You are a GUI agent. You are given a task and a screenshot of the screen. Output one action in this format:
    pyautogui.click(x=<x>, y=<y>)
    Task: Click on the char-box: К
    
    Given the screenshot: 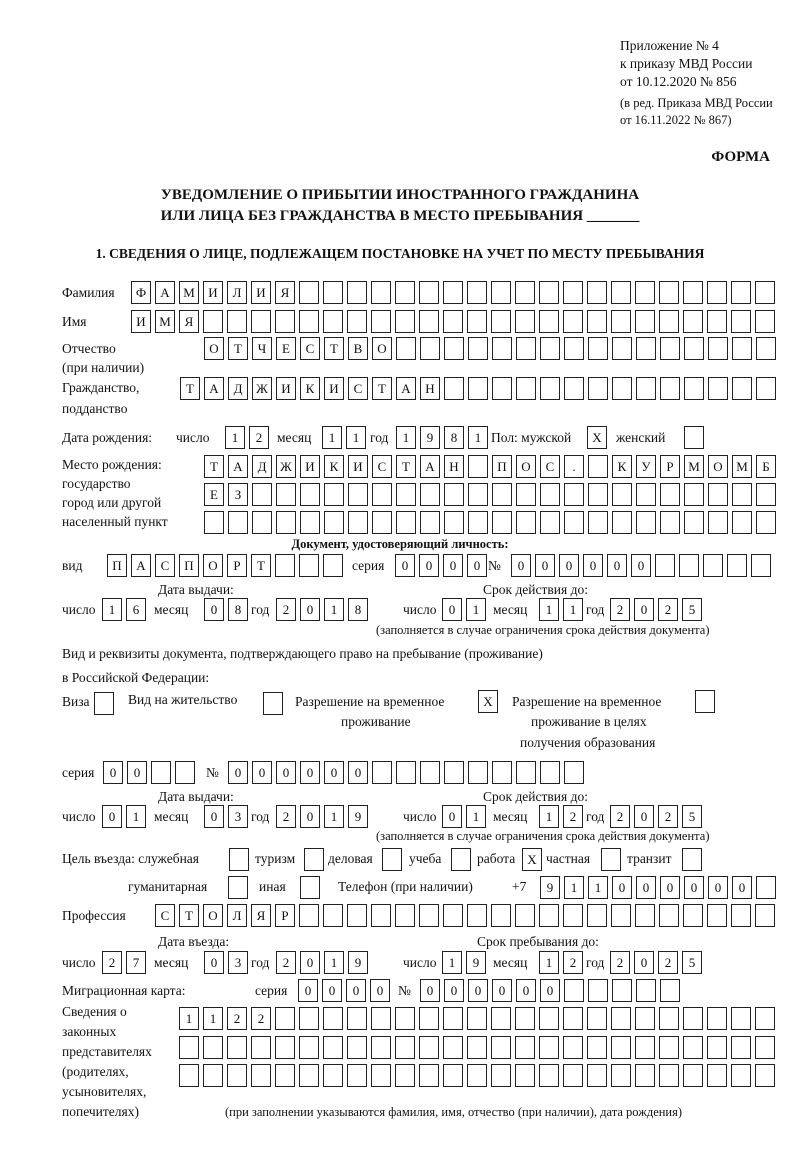 What is the action you would take?
    pyautogui.click(x=334, y=466)
    